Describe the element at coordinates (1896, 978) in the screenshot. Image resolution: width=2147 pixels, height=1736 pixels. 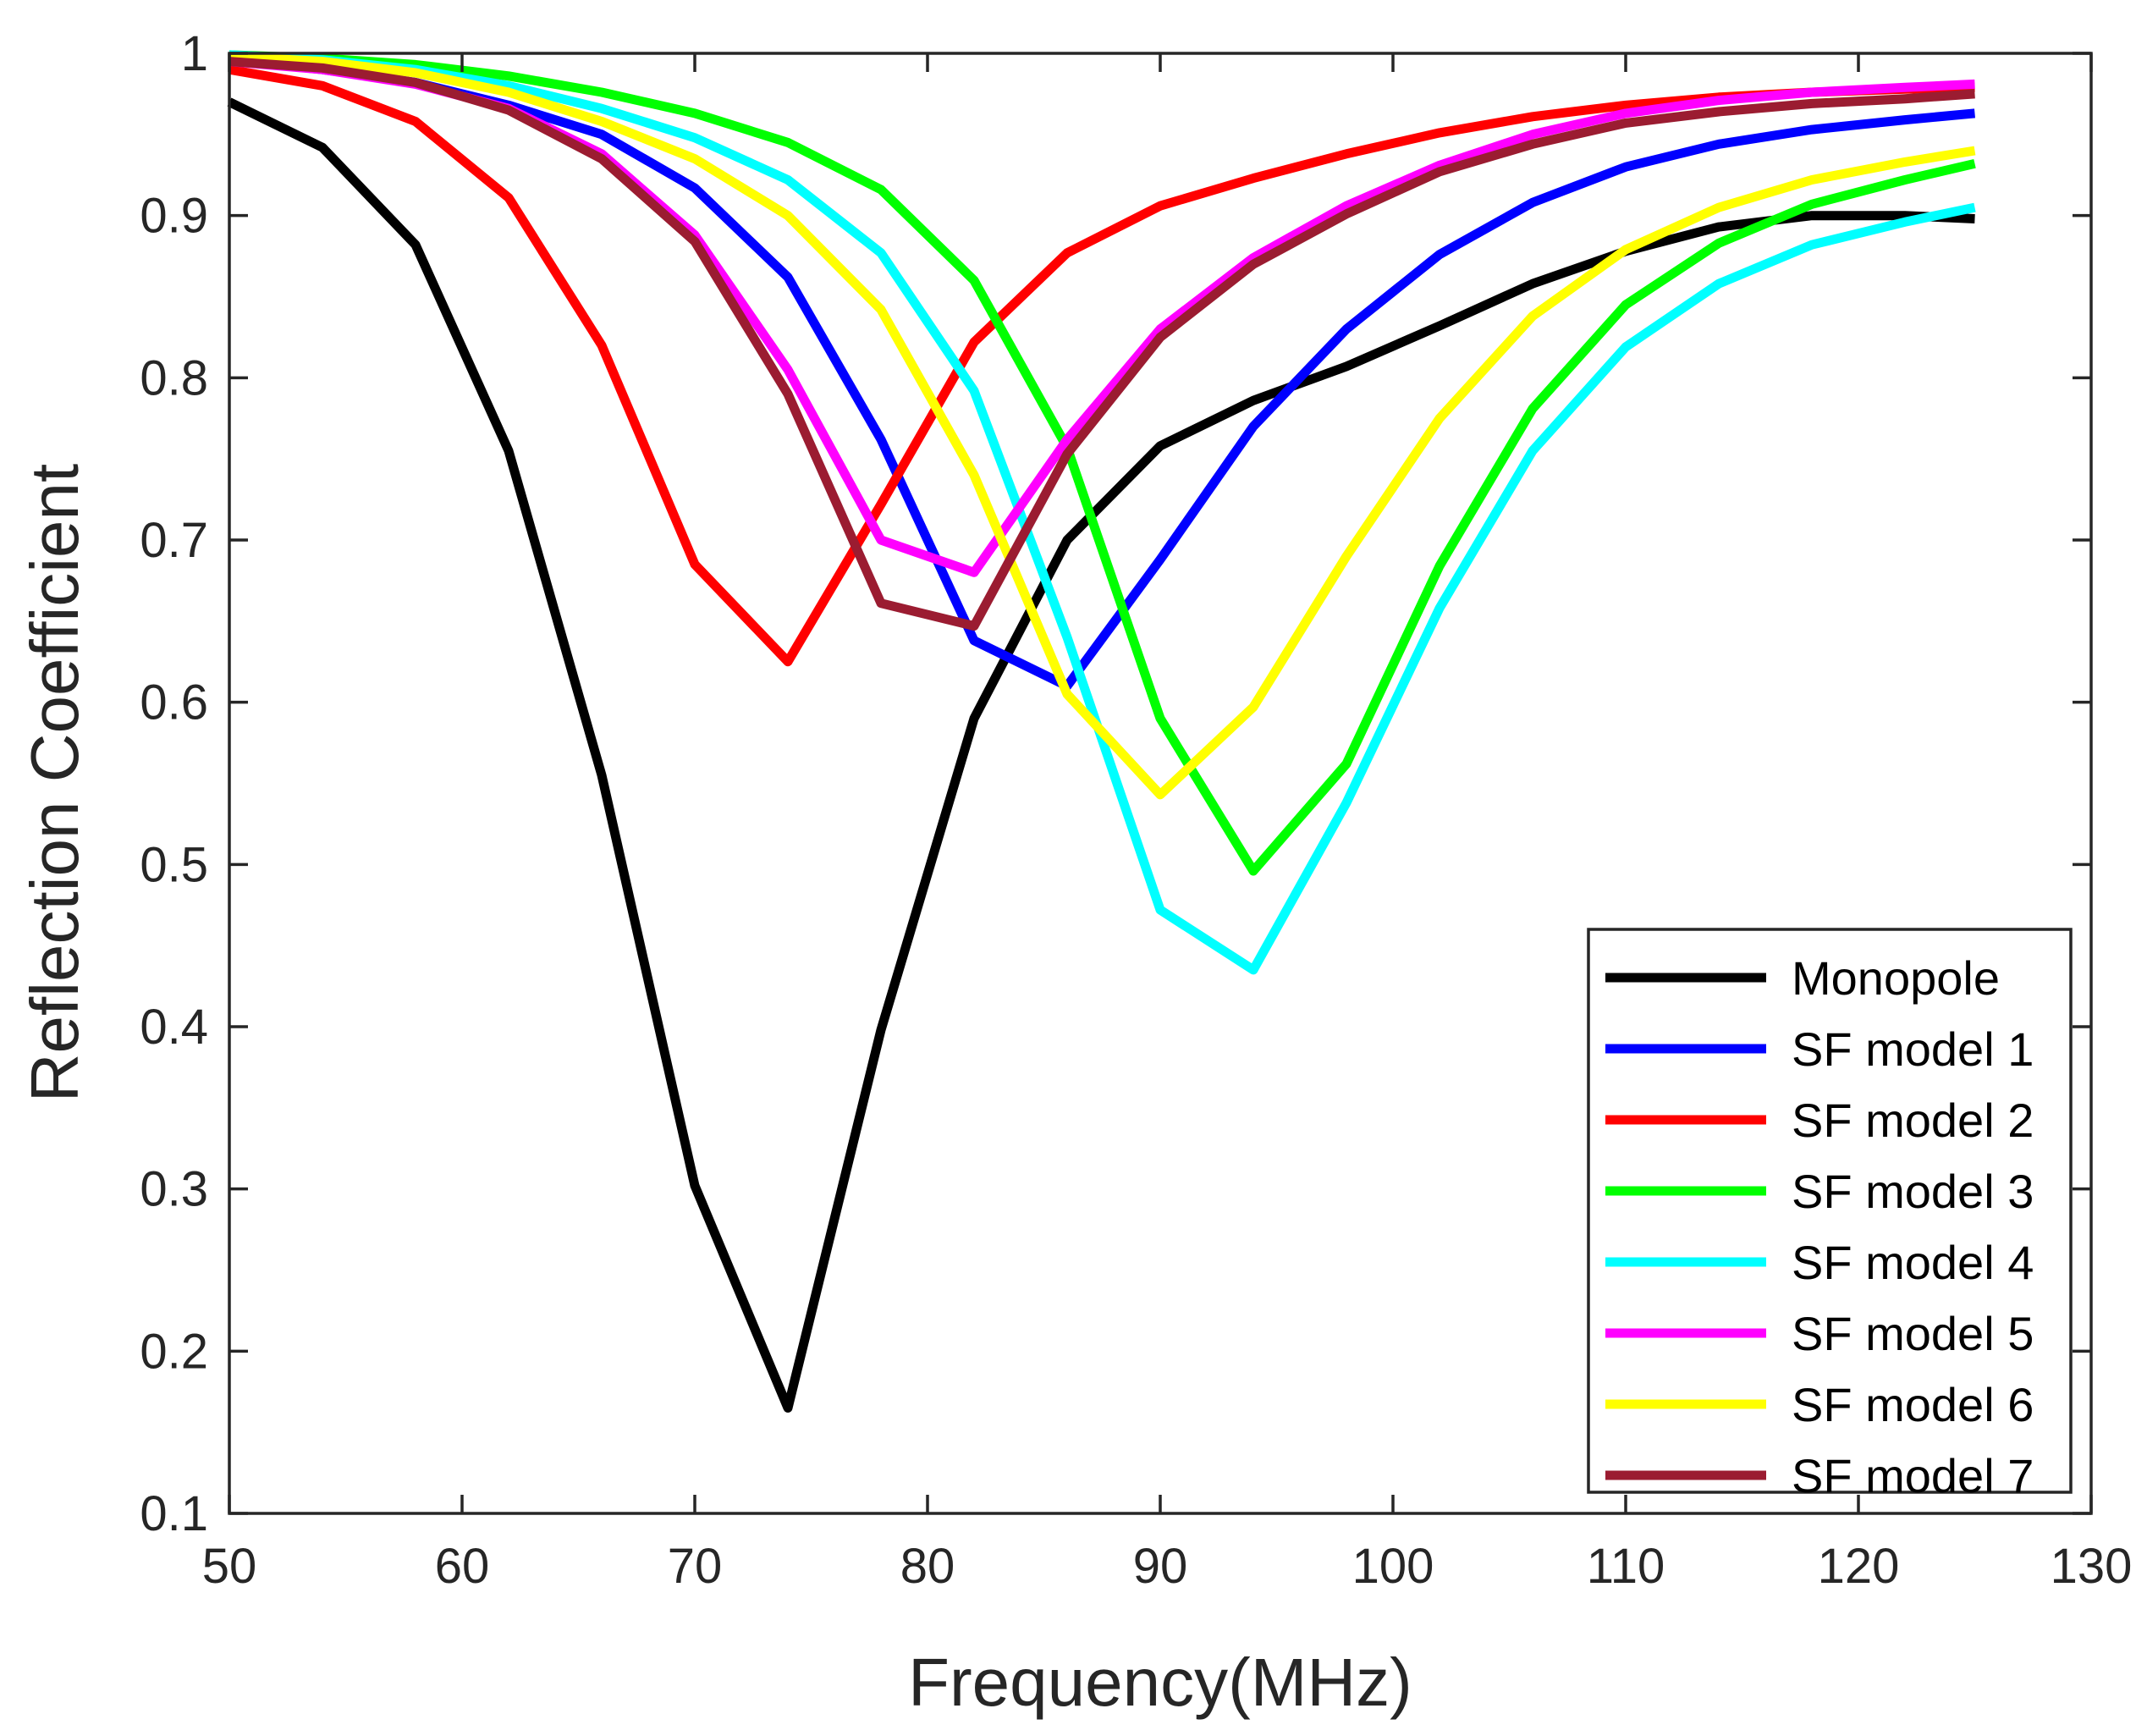
I see `legend-label: Monopole` at that location.